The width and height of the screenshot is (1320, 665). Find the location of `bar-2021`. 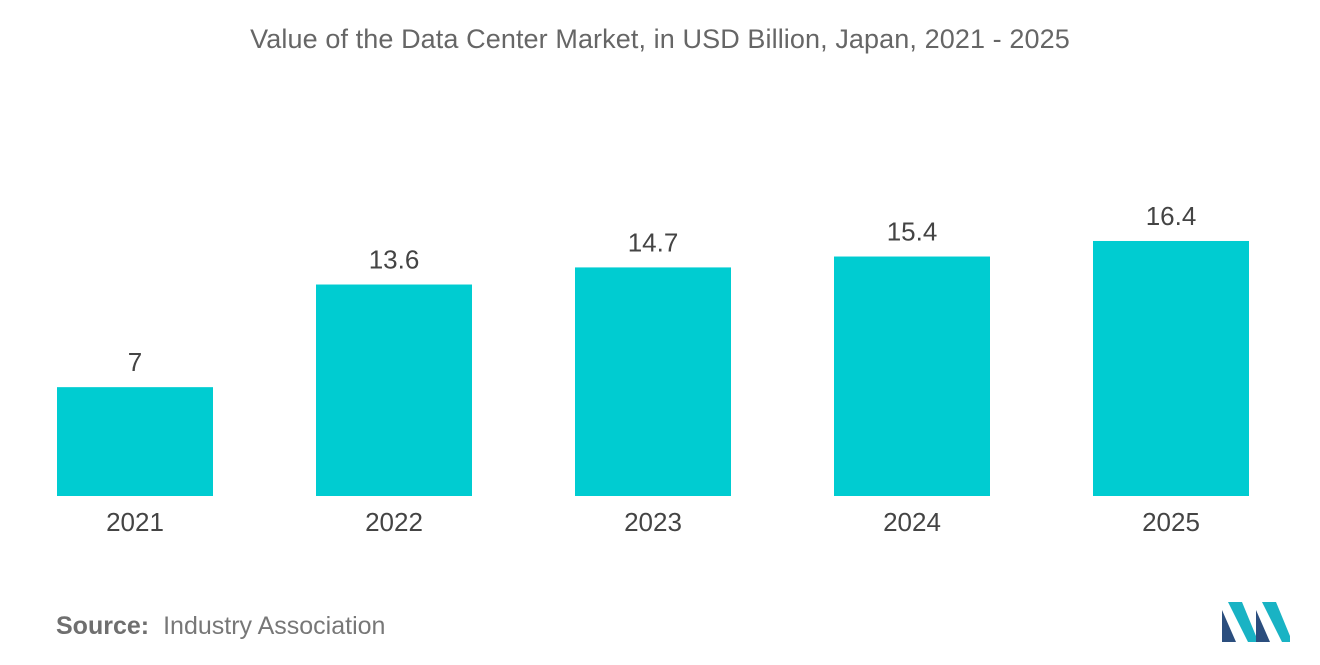

bar-2021 is located at coordinates (135, 441).